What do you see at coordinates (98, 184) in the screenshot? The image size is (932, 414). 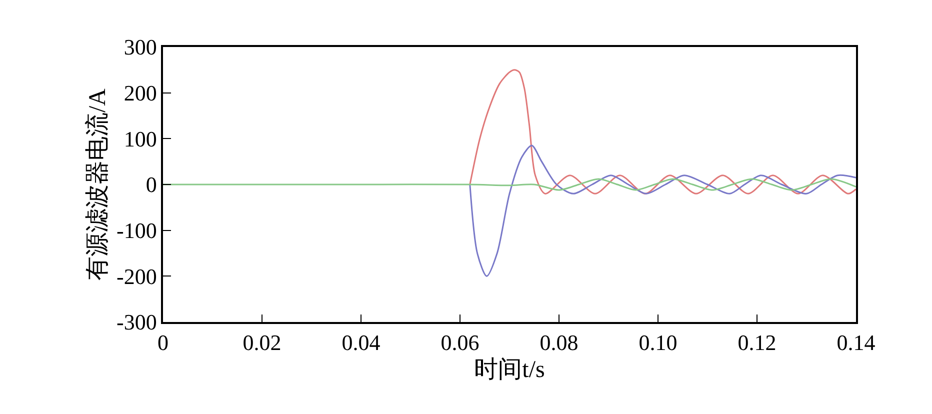 I see `y-axis-title: 有源滤波器电流/A` at bounding box center [98, 184].